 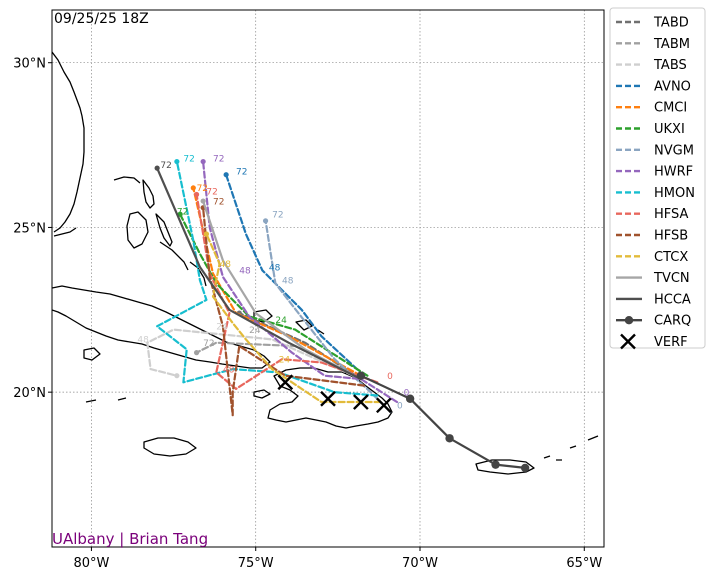 I want to click on x-tick-label: 65°W, so click(x=584, y=563).